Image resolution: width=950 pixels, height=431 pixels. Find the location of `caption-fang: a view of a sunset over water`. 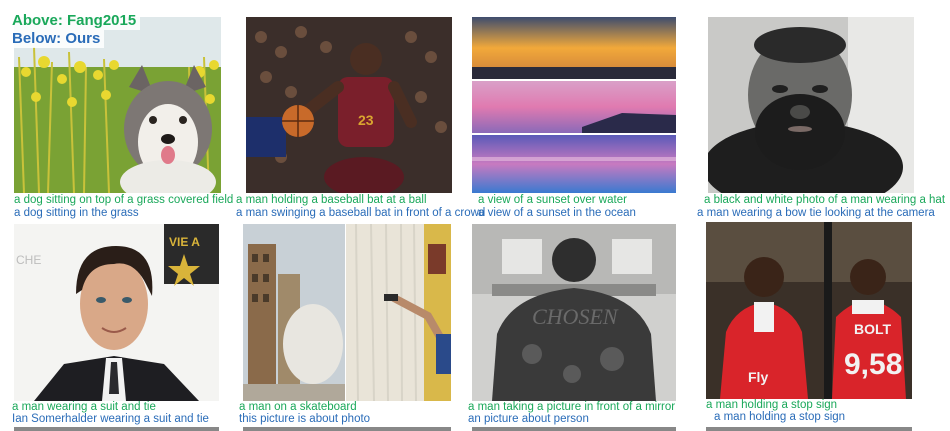

caption-fang: a view of a sunset over water is located at coordinates (552, 200).